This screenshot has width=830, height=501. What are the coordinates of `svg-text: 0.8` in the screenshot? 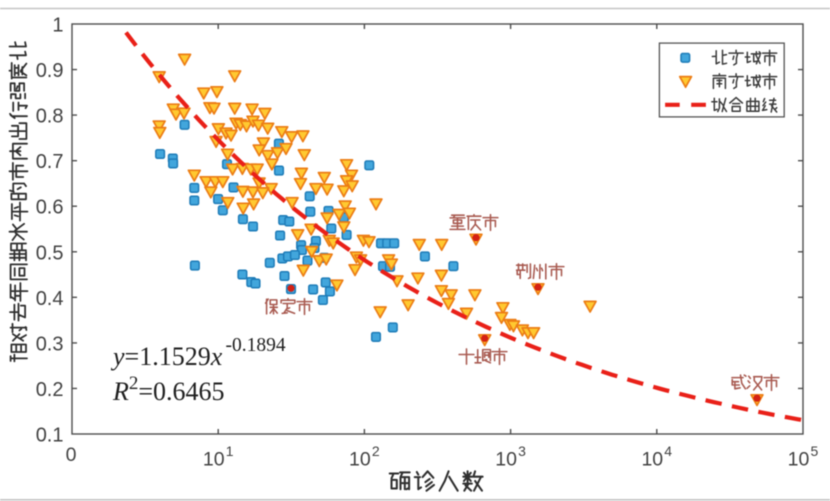 It's located at (50, 117).